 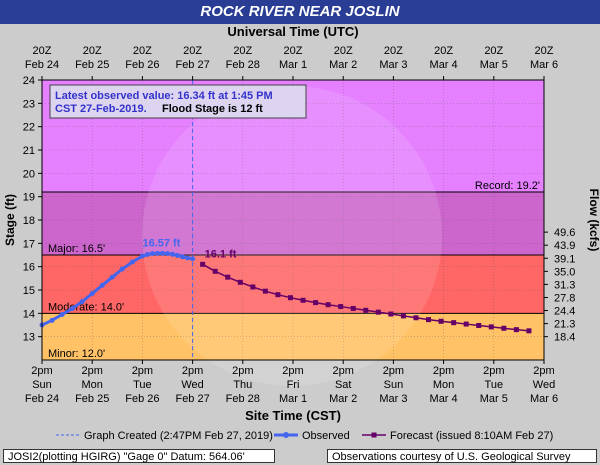 I want to click on flow-tick-label: 31.3, so click(x=564, y=285).